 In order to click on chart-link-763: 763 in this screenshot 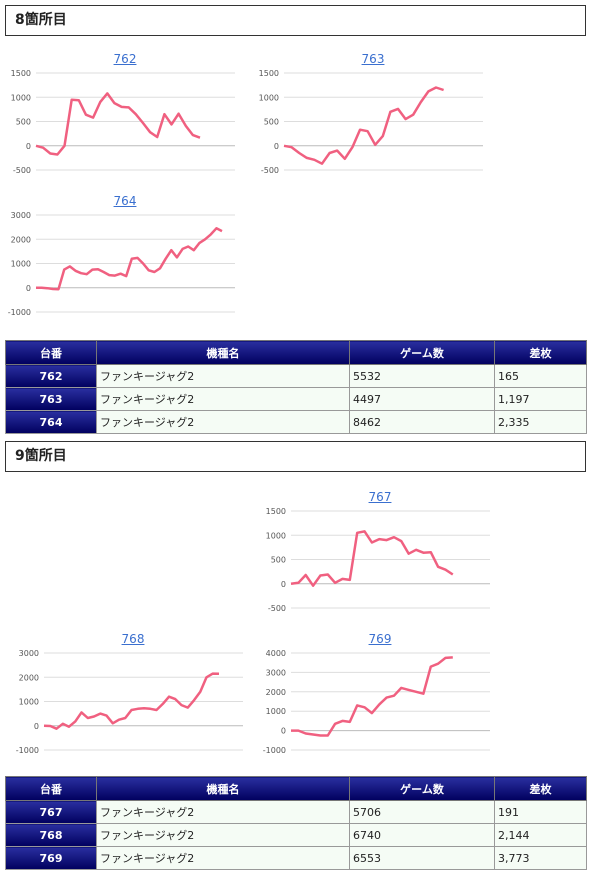, I will do `click(373, 59)`.